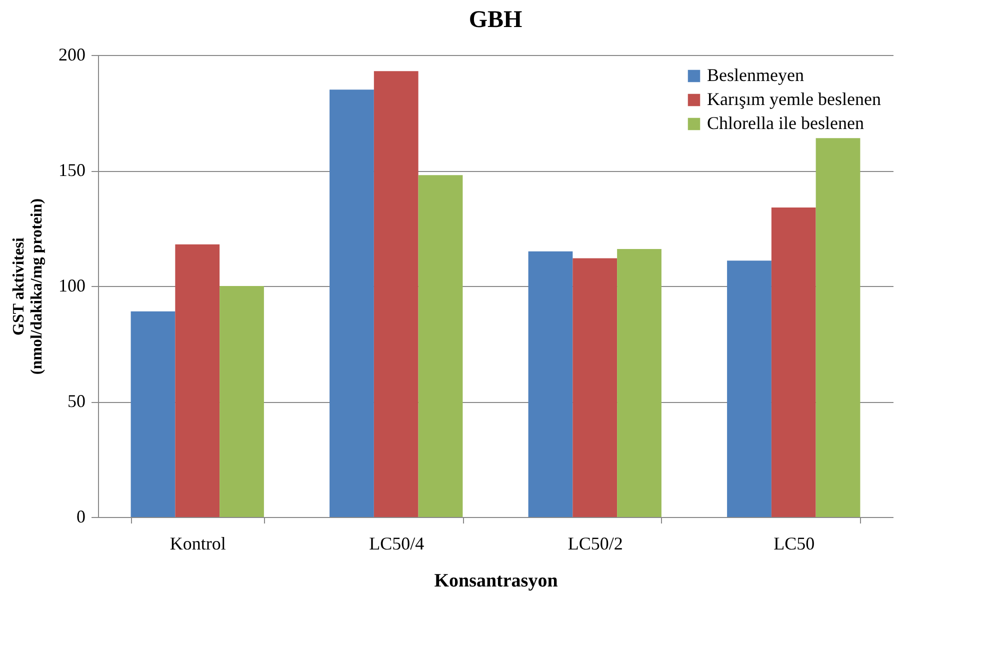 Image resolution: width=999 pixels, height=664 pixels. Describe the element at coordinates (72, 54) in the screenshot. I see `y-tick-label: 200` at that location.